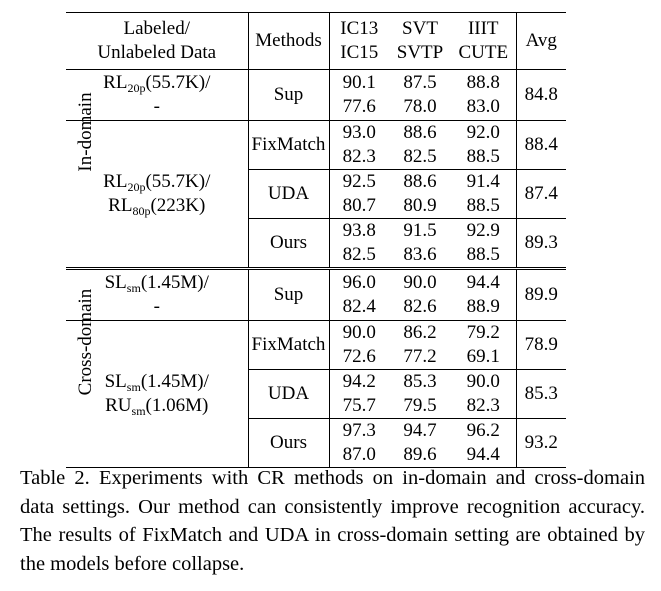 This screenshot has height=591, width=661. I want to click on header-data: Labeled/ Unlabeled Data, so click(157, 41).